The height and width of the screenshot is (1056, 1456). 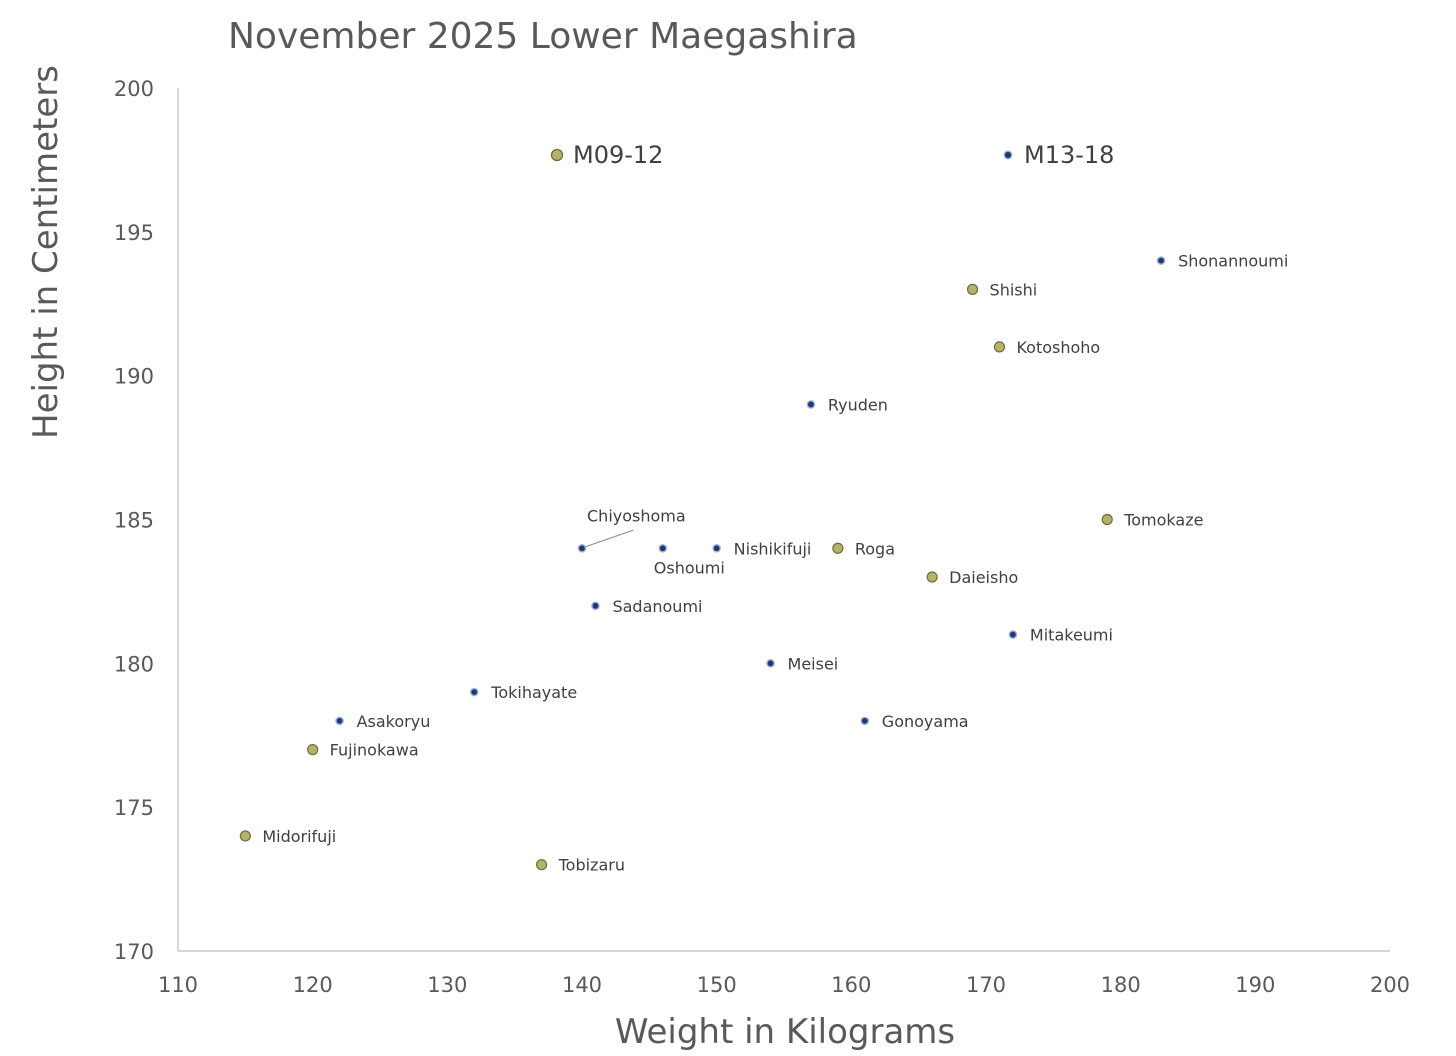 I want to click on y-tick-label: 190, so click(x=134, y=377).